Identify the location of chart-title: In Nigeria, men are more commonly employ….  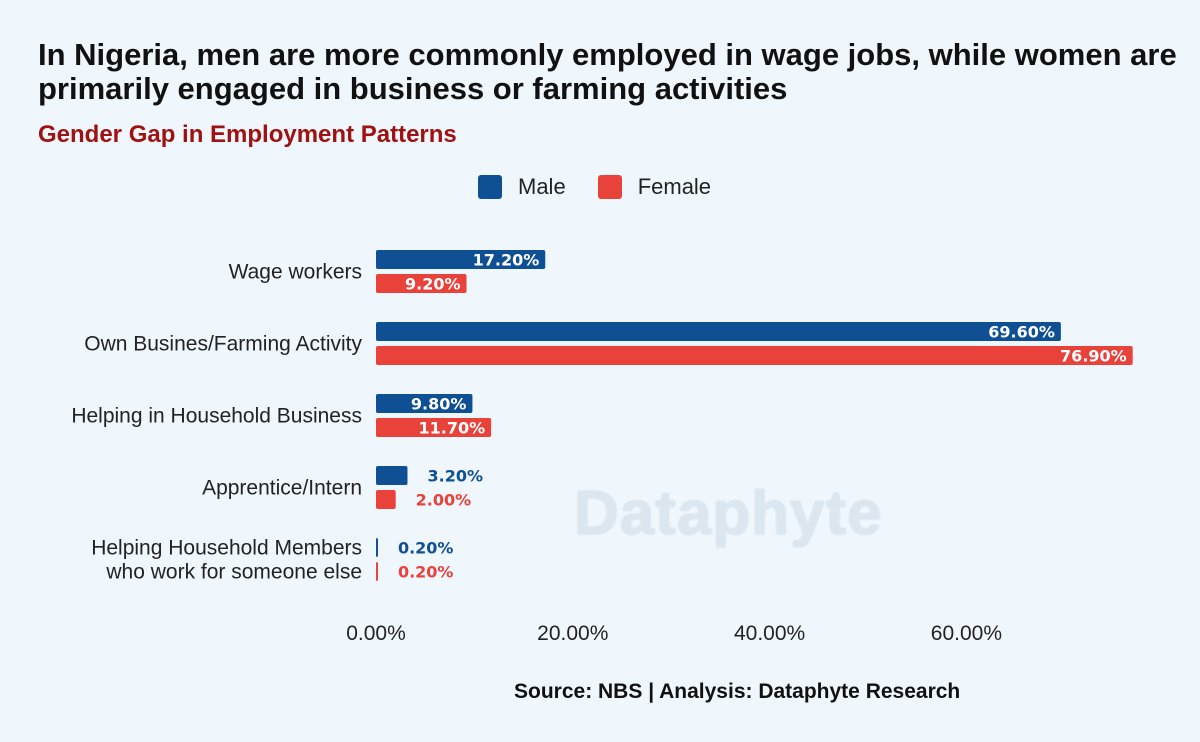
(607, 71).